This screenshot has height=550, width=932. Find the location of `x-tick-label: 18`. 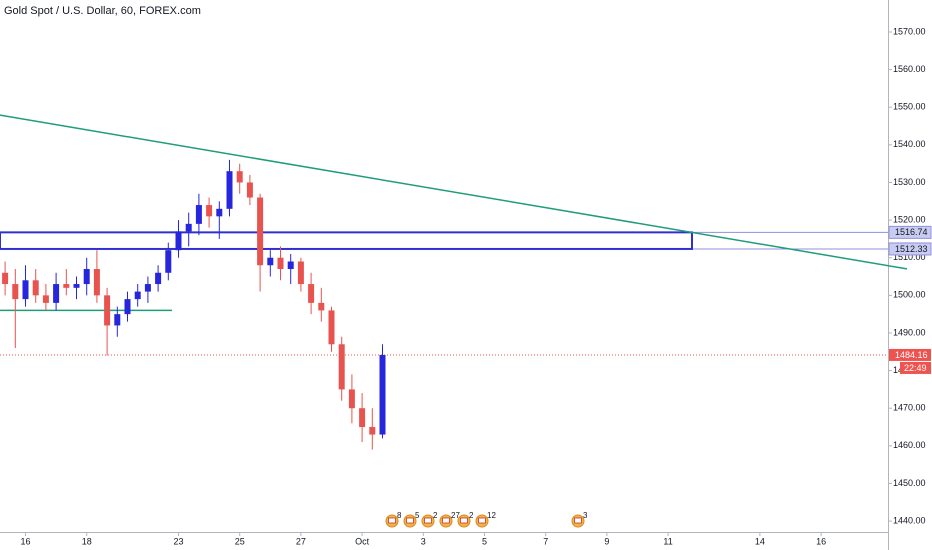

x-tick-label: 18 is located at coordinates (87, 541).